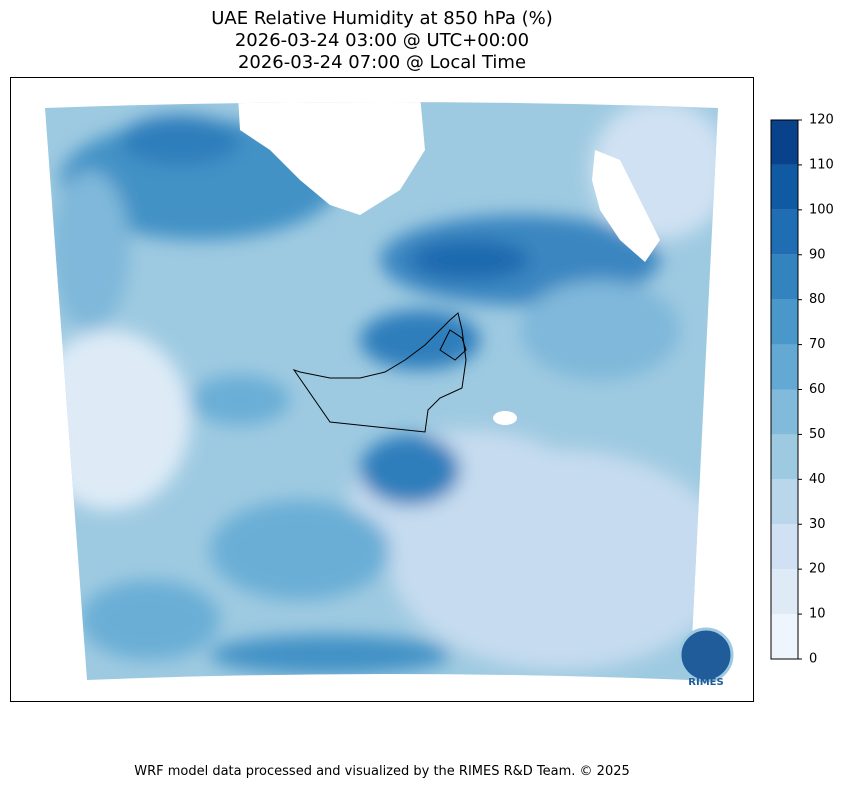  Describe the element at coordinates (817, 479) in the screenshot. I see `colorbar-tick-label: 40` at that location.